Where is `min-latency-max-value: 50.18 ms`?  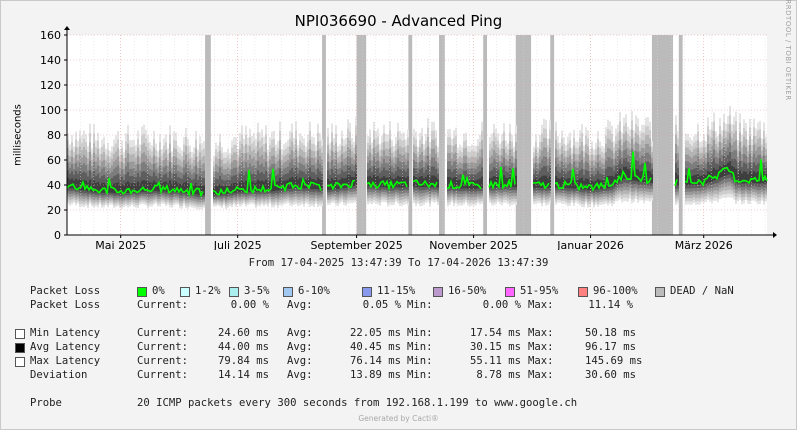 min-latency-max-value: 50.18 ms is located at coordinates (611, 333).